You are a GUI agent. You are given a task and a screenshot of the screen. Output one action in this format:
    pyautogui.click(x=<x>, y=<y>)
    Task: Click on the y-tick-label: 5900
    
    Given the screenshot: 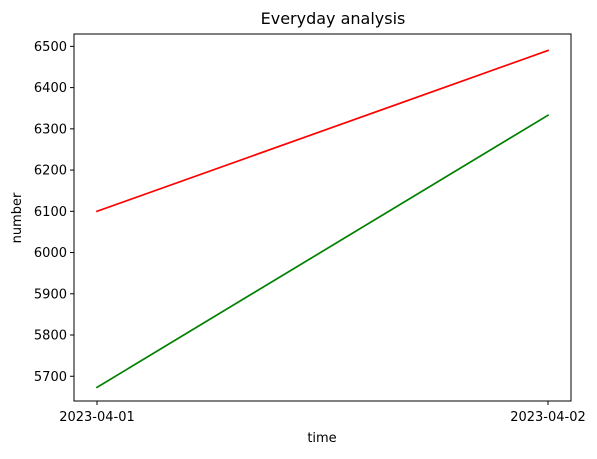 What is the action you would take?
    pyautogui.click(x=50, y=294)
    